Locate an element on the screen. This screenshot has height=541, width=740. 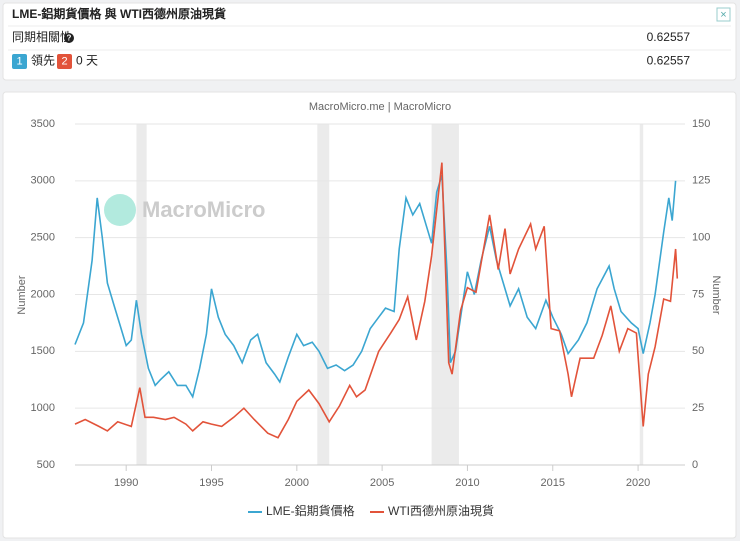
y-tick-label: 500 is located at coordinates (46, 465).